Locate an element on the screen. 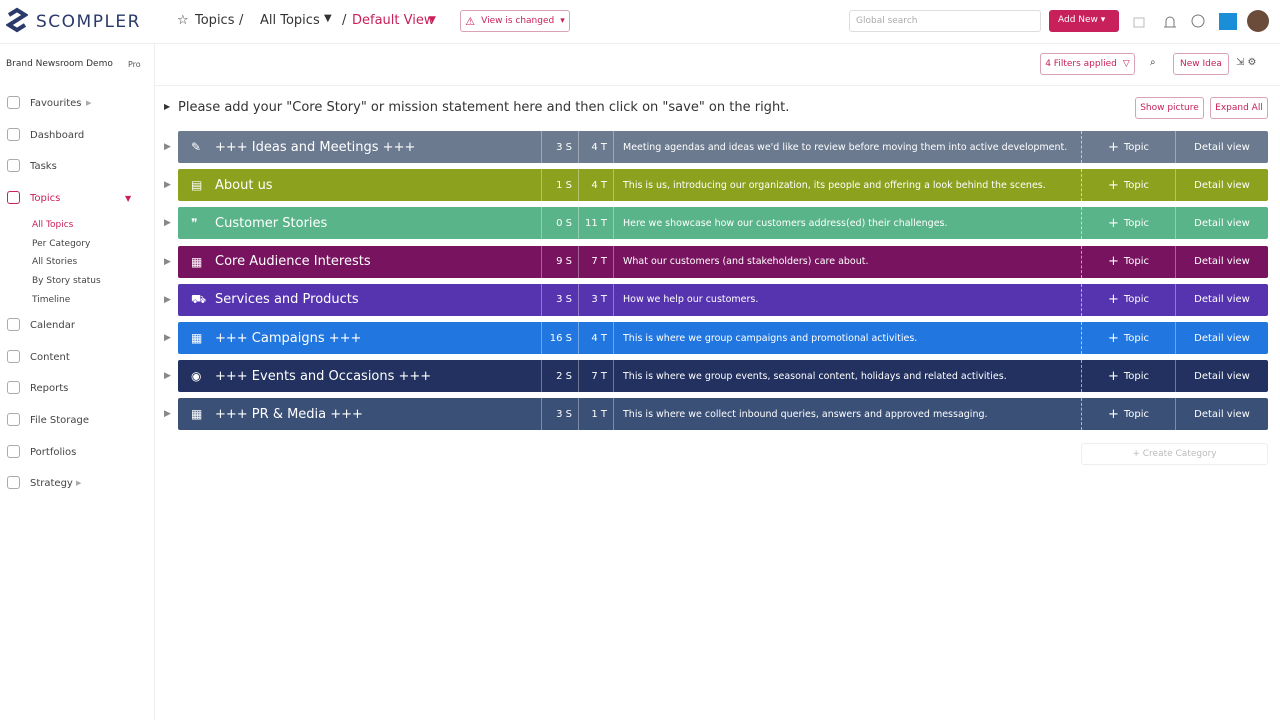 Image resolution: width=1280 pixels, height=720 pixels. story-count: 3 S is located at coordinates (559, 147).